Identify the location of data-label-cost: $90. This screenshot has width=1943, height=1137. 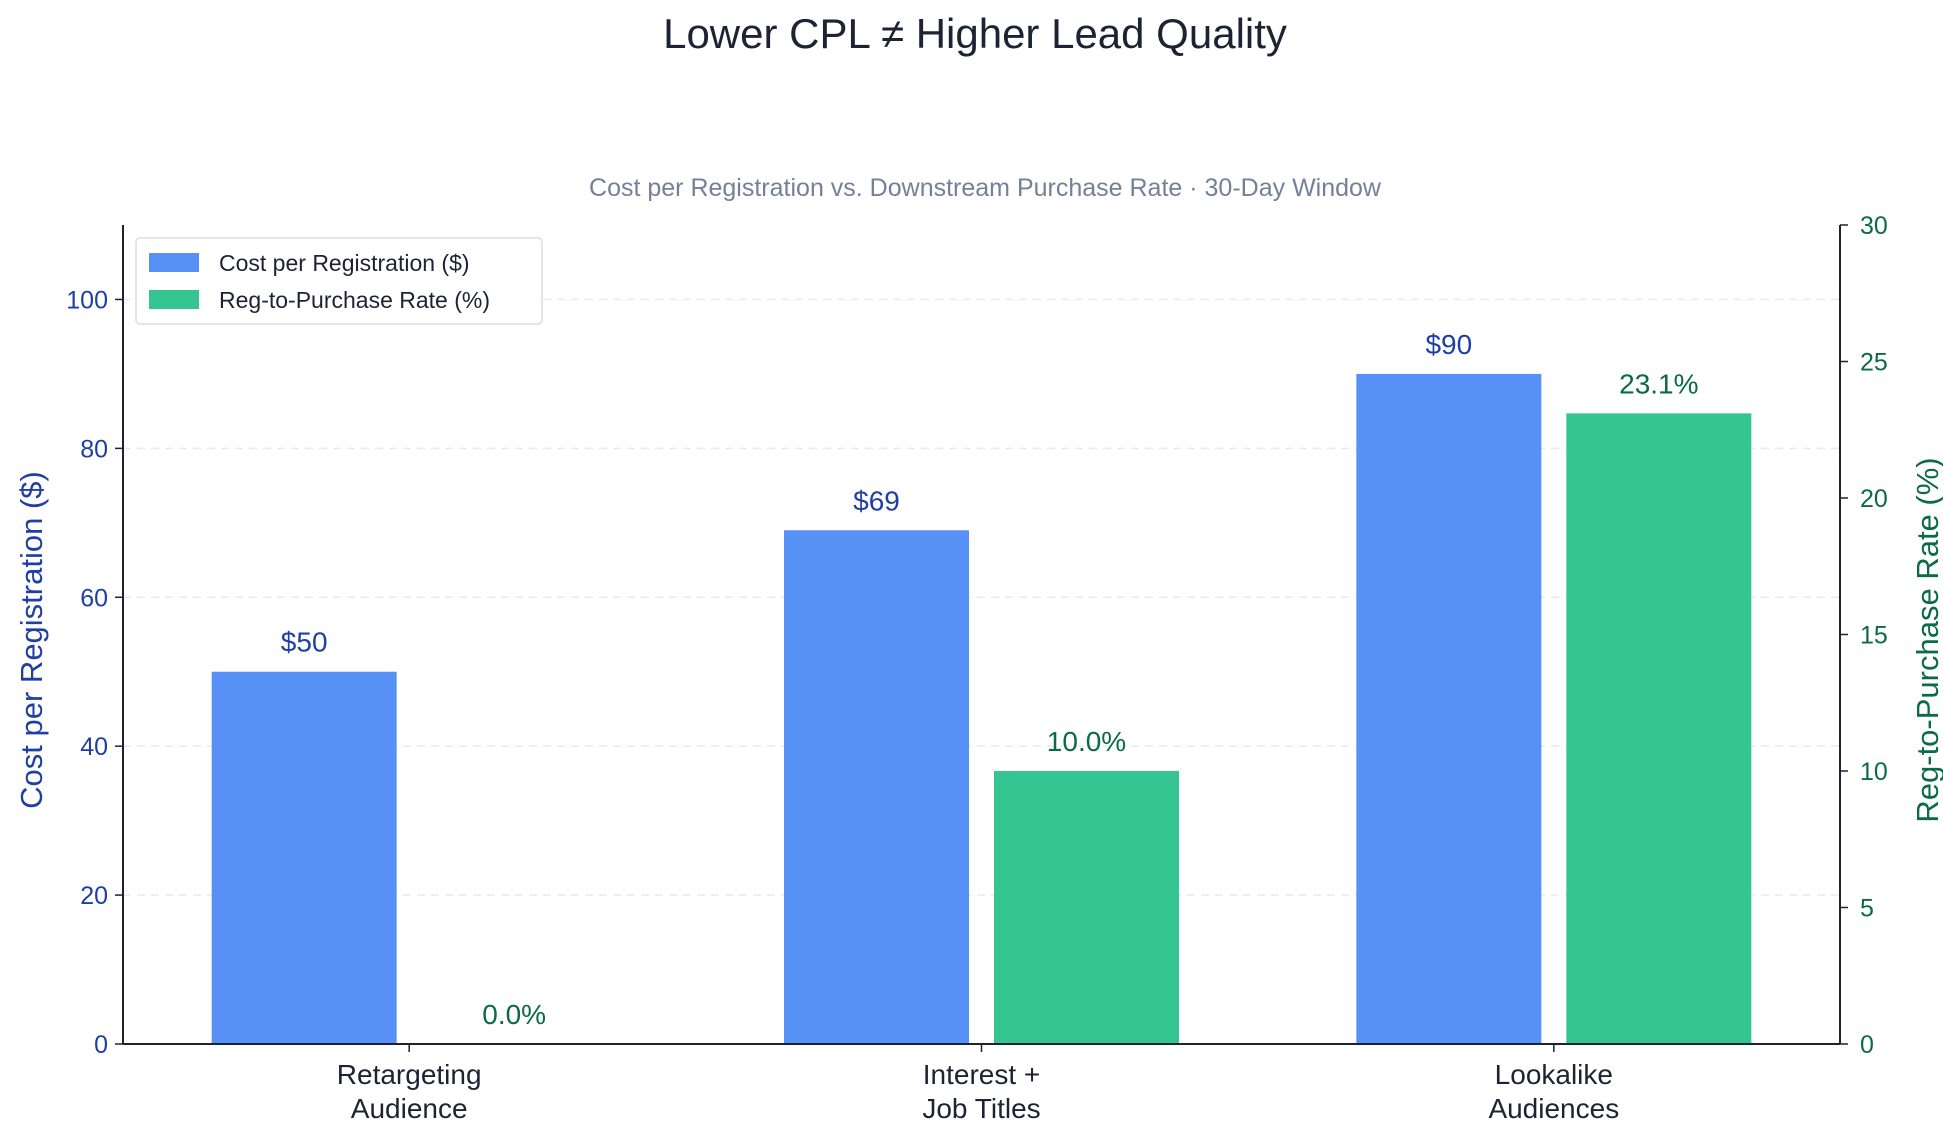
(1448, 344).